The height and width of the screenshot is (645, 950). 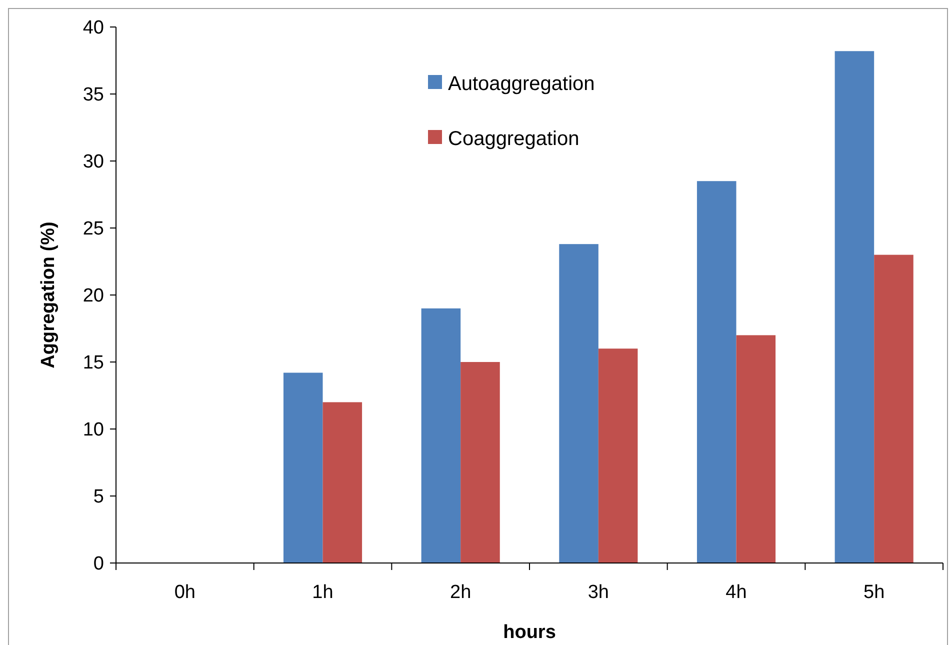 What do you see at coordinates (93, 95) in the screenshot?
I see `y-tick-label: 35` at bounding box center [93, 95].